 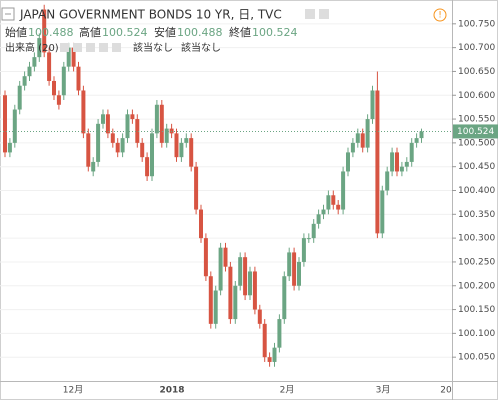 What do you see at coordinates (287, 390) in the screenshot?
I see `x-tick-label: 2月` at bounding box center [287, 390].